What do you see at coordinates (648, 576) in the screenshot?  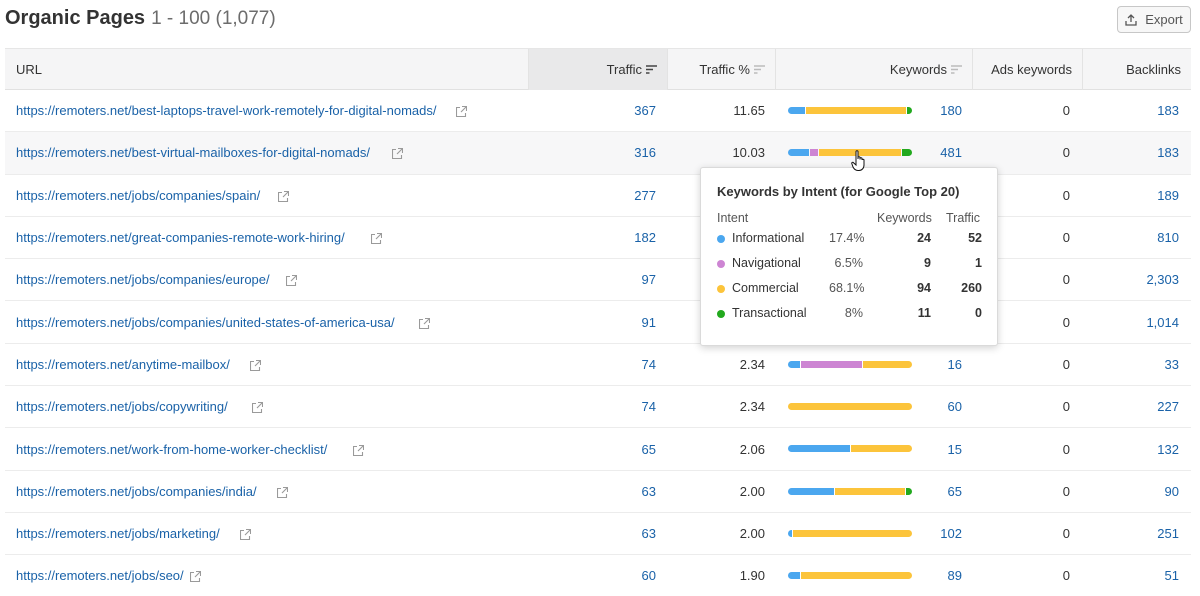 I see `traffic-cell: 60` at bounding box center [648, 576].